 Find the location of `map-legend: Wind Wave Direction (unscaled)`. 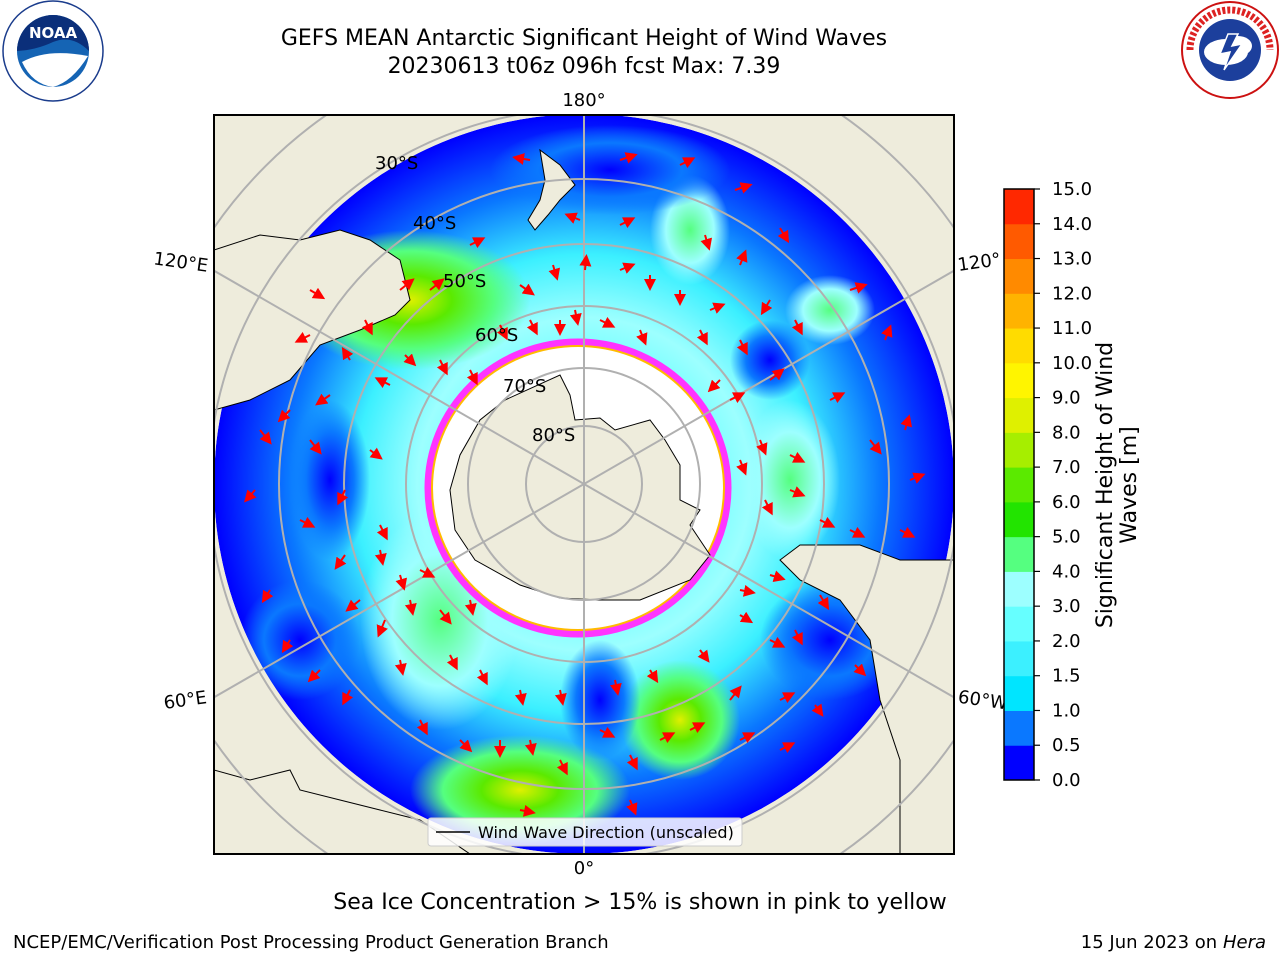

map-legend: Wind Wave Direction (unscaled) is located at coordinates (585, 832).